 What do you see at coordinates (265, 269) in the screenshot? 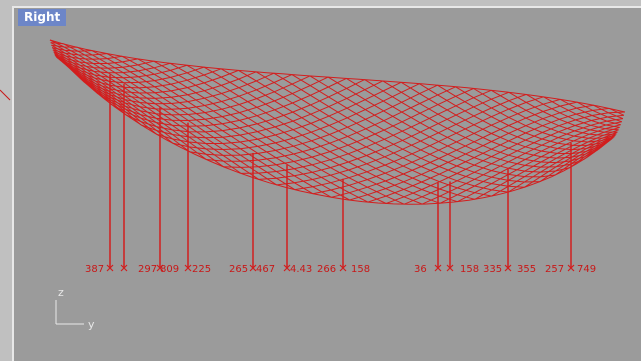
I see `column-label: 467` at bounding box center [265, 269].